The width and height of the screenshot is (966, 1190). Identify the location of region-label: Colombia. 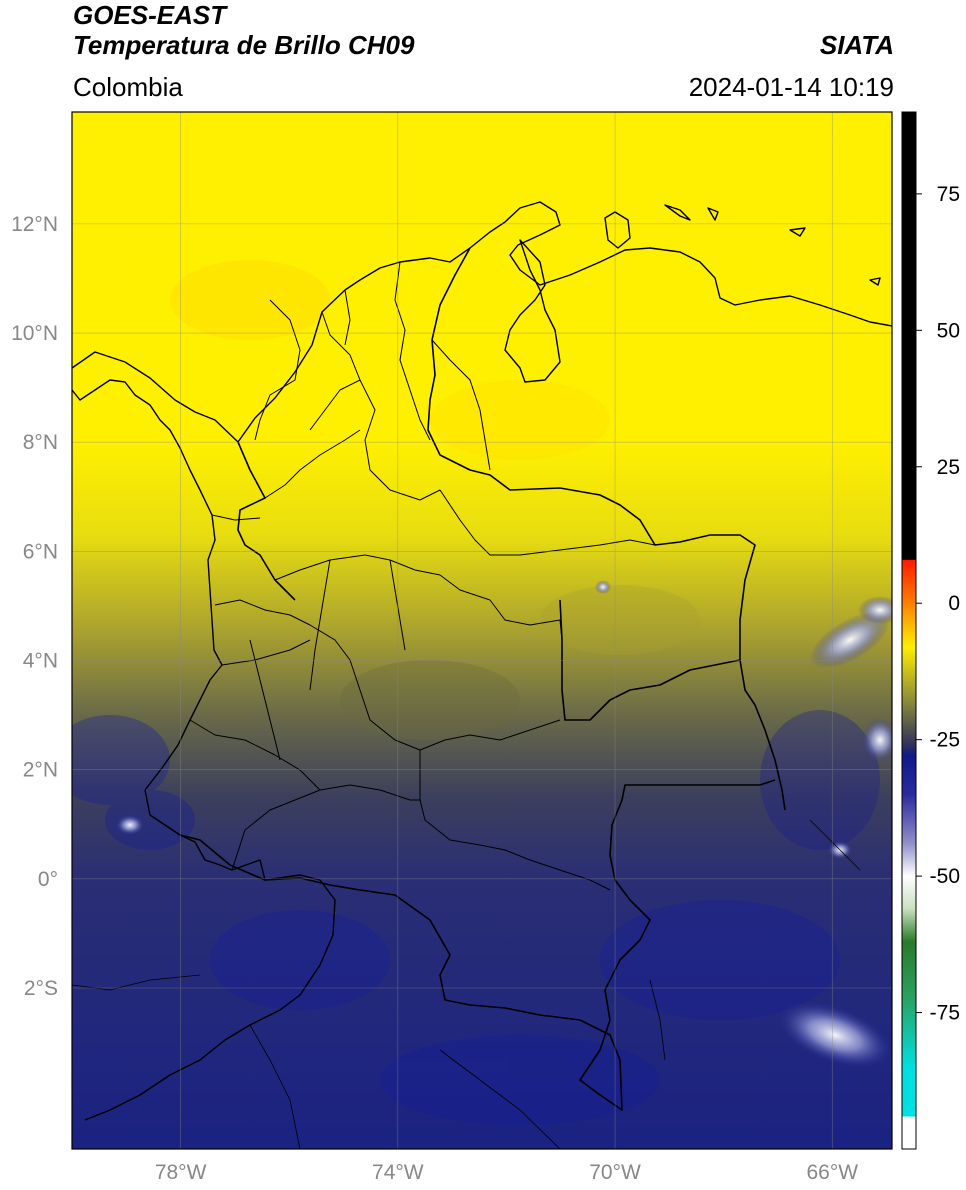
(128, 87).